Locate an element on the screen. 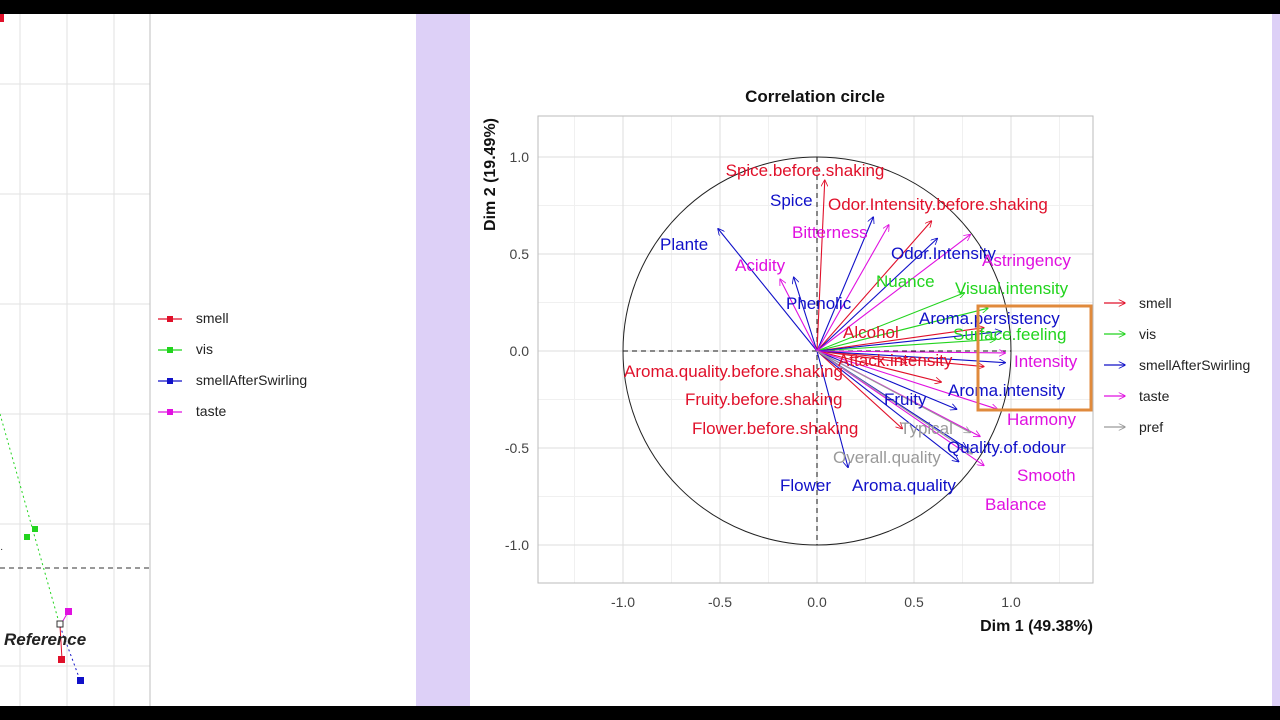 This screenshot has width=1280, height=720. var-label-overall-quality: Overall.quality is located at coordinates (887, 457).